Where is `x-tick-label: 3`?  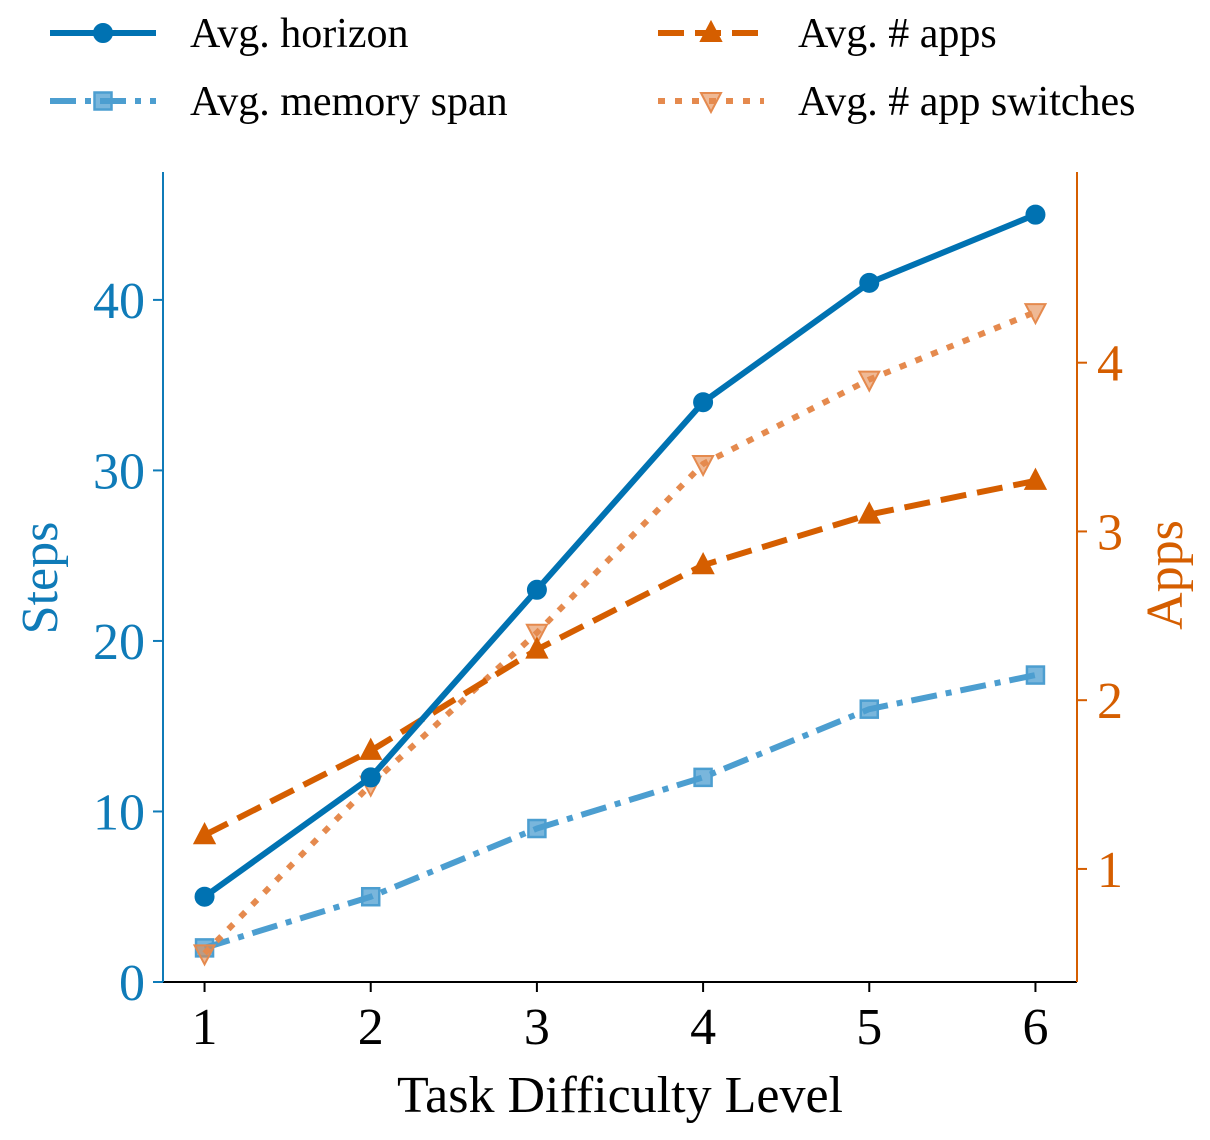 x-tick-label: 3 is located at coordinates (537, 1027).